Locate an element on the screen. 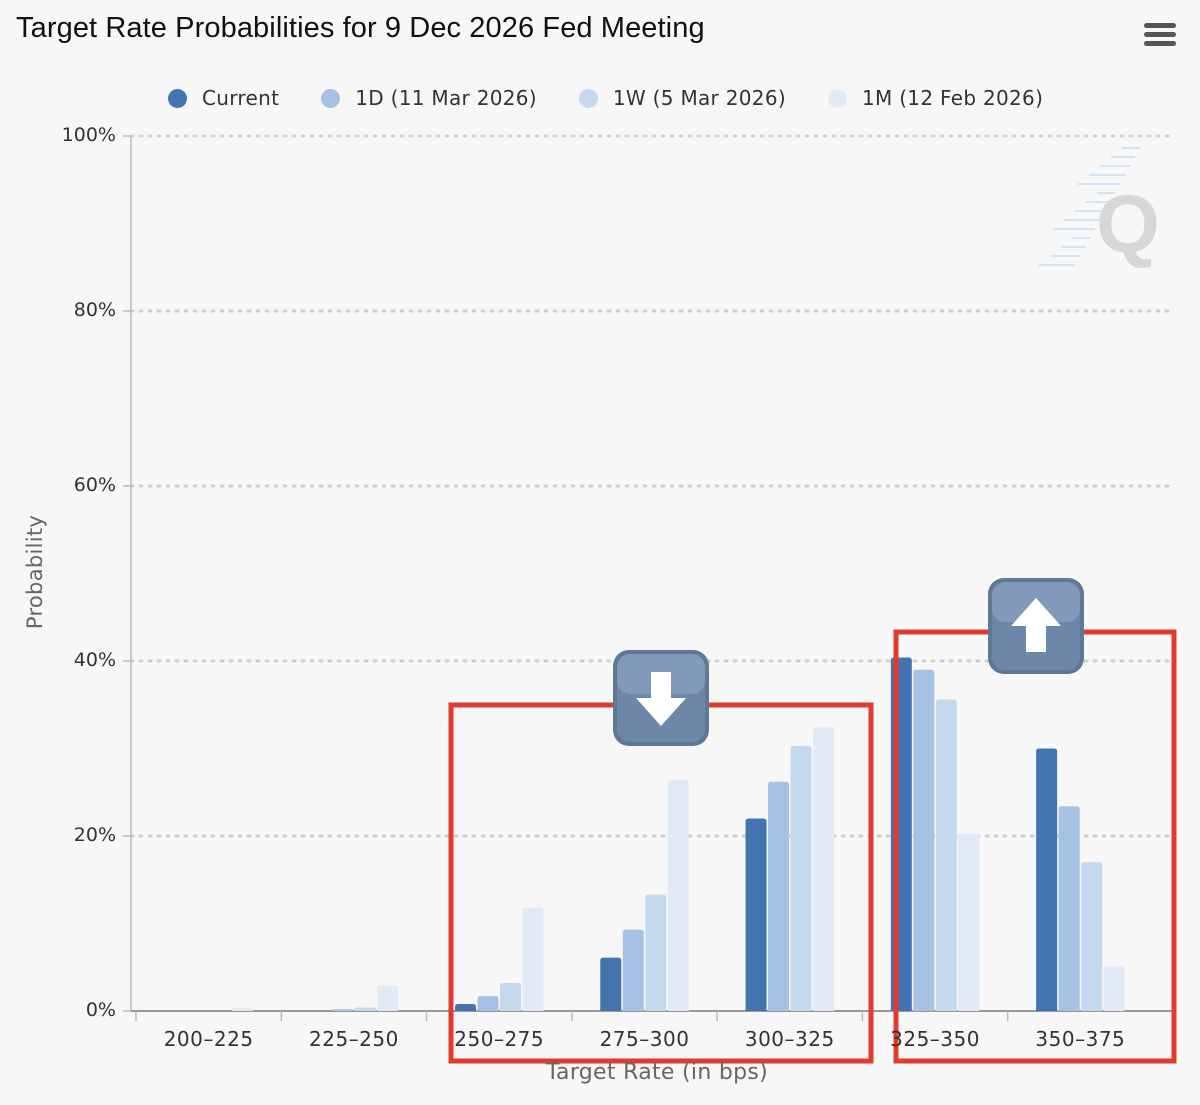 Image resolution: width=1200 pixels, height=1105 pixels. svg-text: Q is located at coordinates (1128, 224).